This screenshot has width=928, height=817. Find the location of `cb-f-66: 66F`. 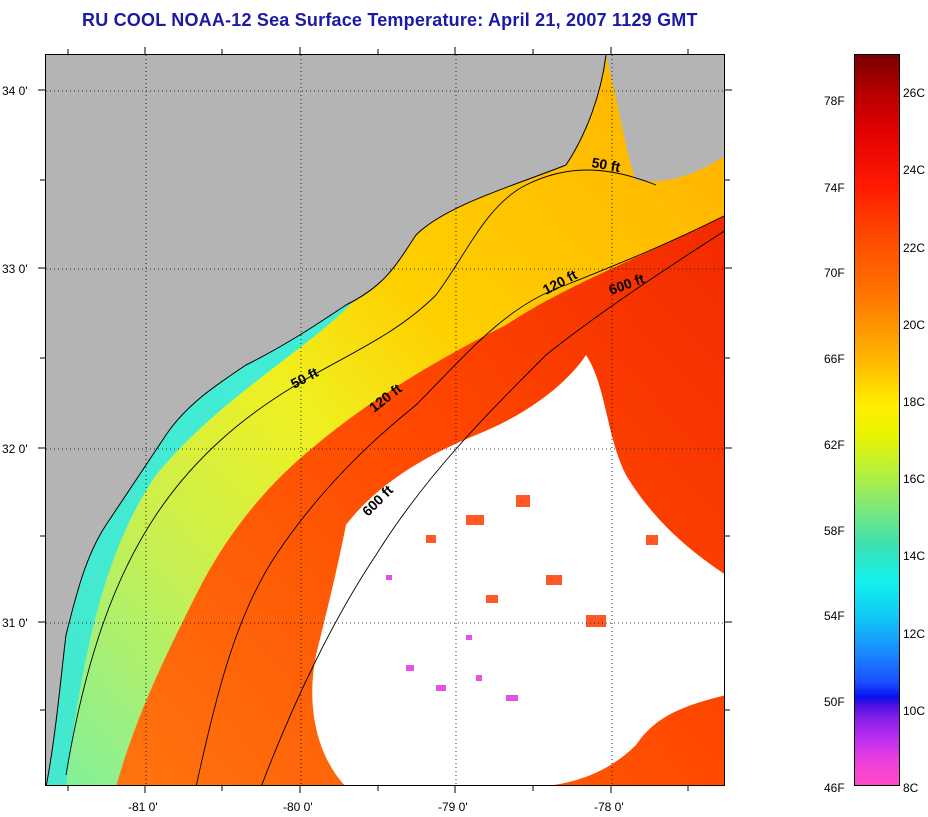

cb-f-66: 66F is located at coordinates (834, 359).